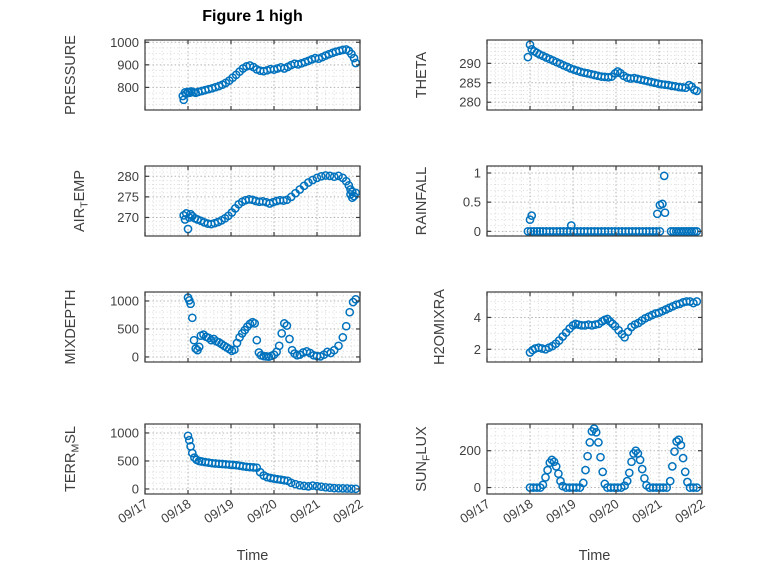  I want to click on y-tick-label: 285, so click(470, 82).